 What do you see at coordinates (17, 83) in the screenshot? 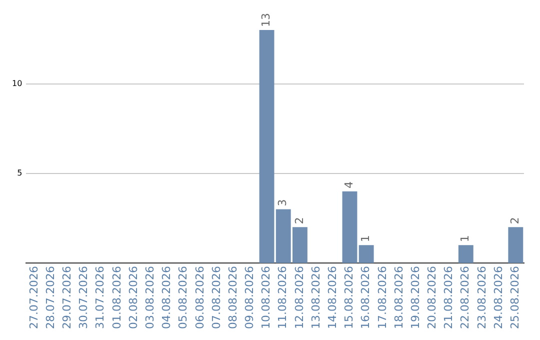
I see `y-tick-label: 10` at bounding box center [17, 83].